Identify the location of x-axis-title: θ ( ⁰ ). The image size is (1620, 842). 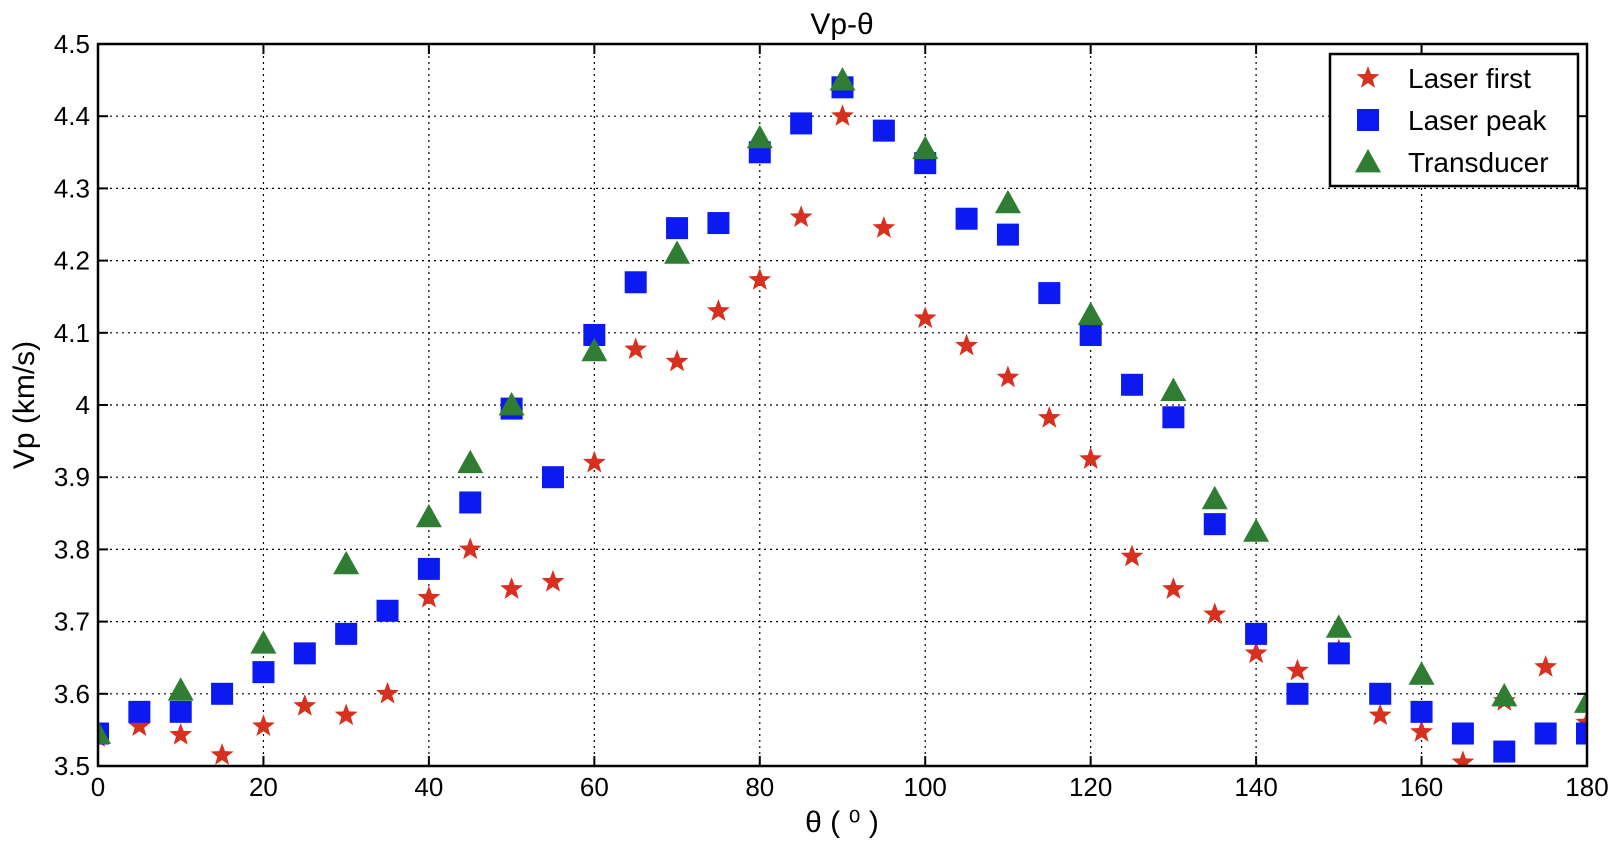
(842, 822).